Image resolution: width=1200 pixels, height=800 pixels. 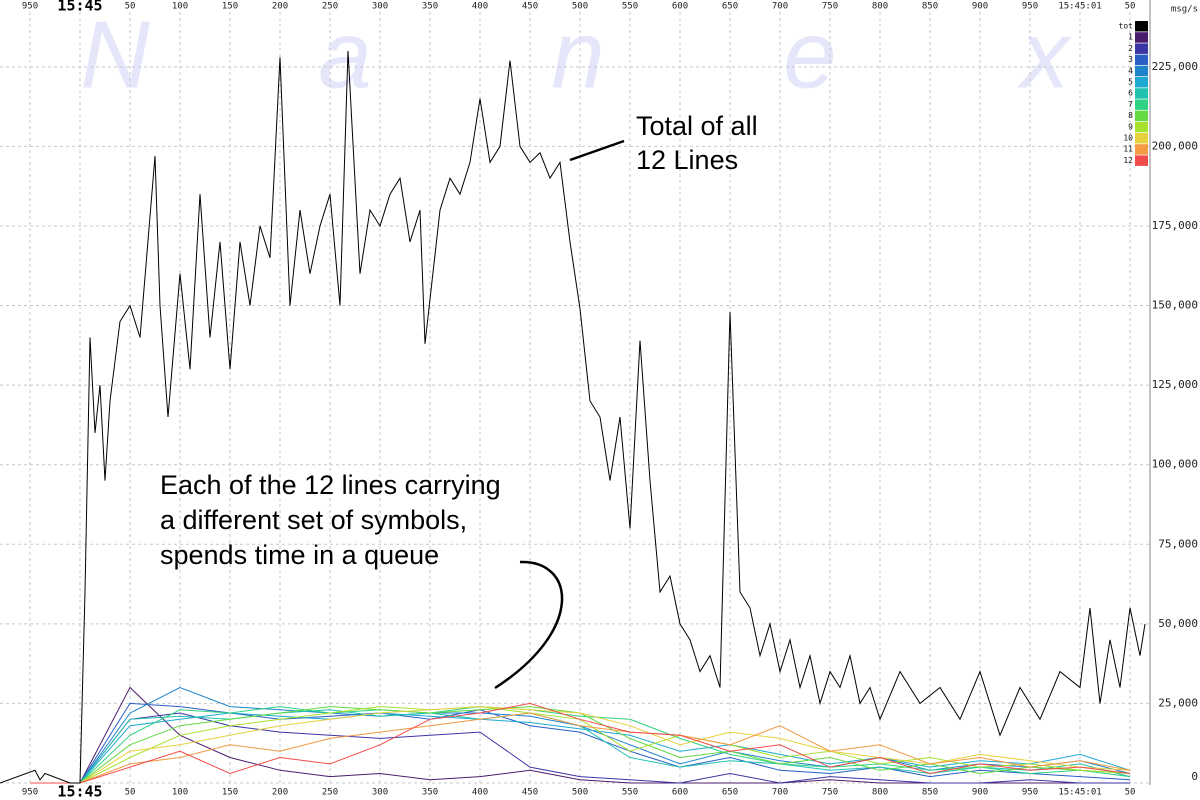 I want to click on annotation: Total of all, so click(x=697, y=126).